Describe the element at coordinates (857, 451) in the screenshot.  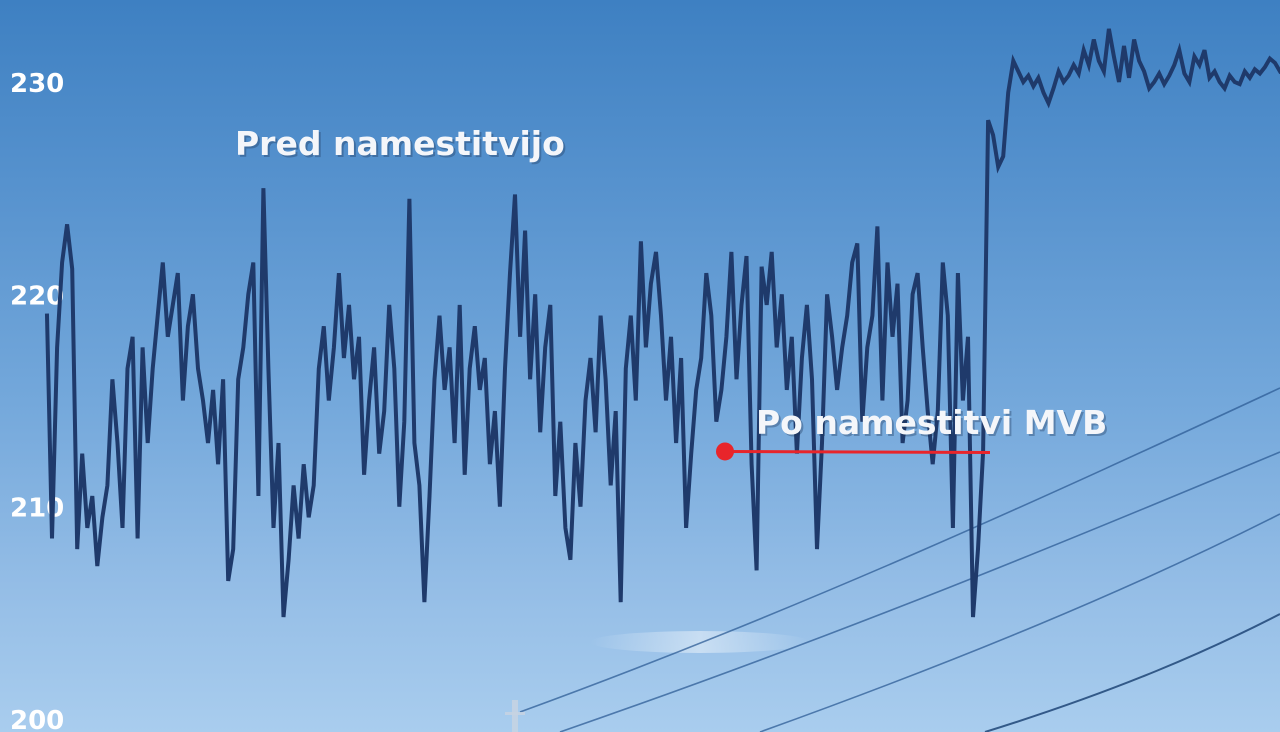
I see `annotation-leader-line` at that location.